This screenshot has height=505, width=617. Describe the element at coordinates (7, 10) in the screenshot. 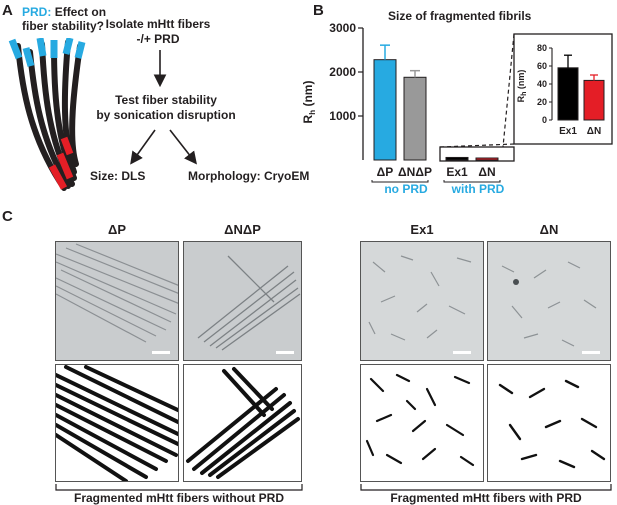

I see `panel-a-letter: A` at that location.